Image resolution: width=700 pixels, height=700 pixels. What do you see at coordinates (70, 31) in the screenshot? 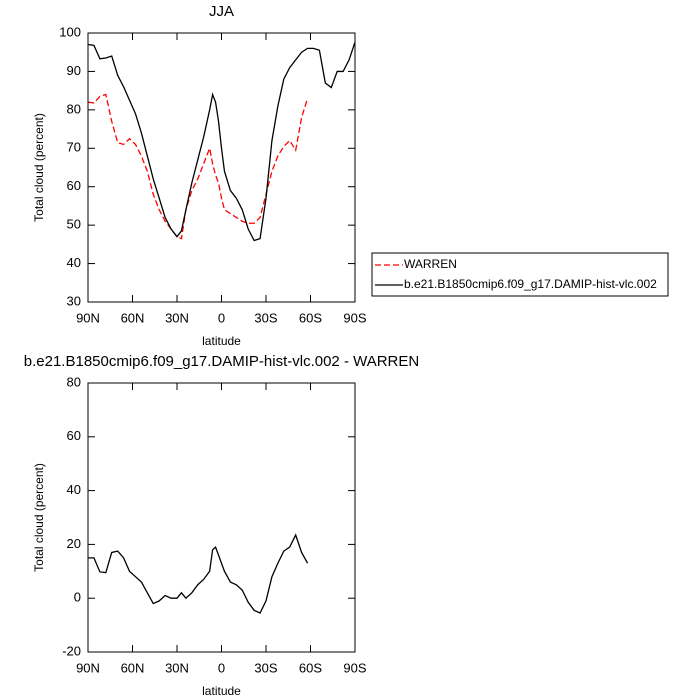
I see `y-tick-label: 100` at bounding box center [70, 31].